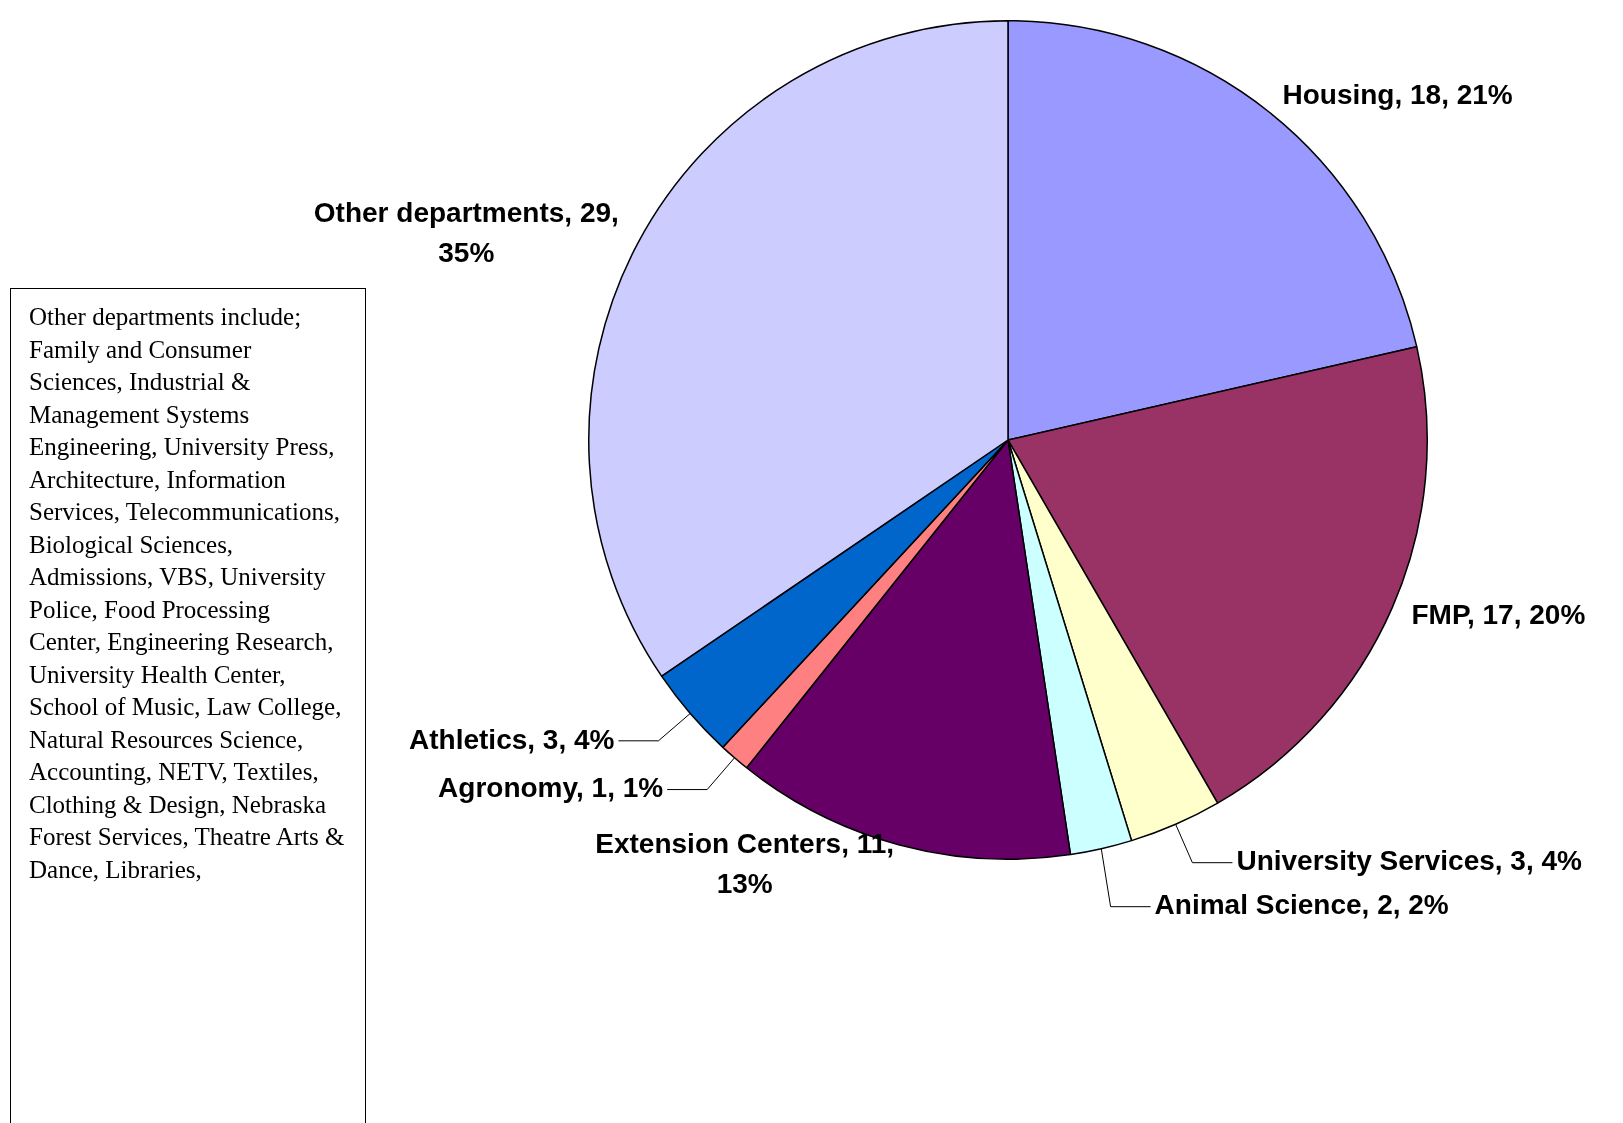 This screenshot has height=1123, width=1623. What do you see at coordinates (1397, 94) in the screenshot?
I see `slice-label: Housing, 18, 21%` at bounding box center [1397, 94].